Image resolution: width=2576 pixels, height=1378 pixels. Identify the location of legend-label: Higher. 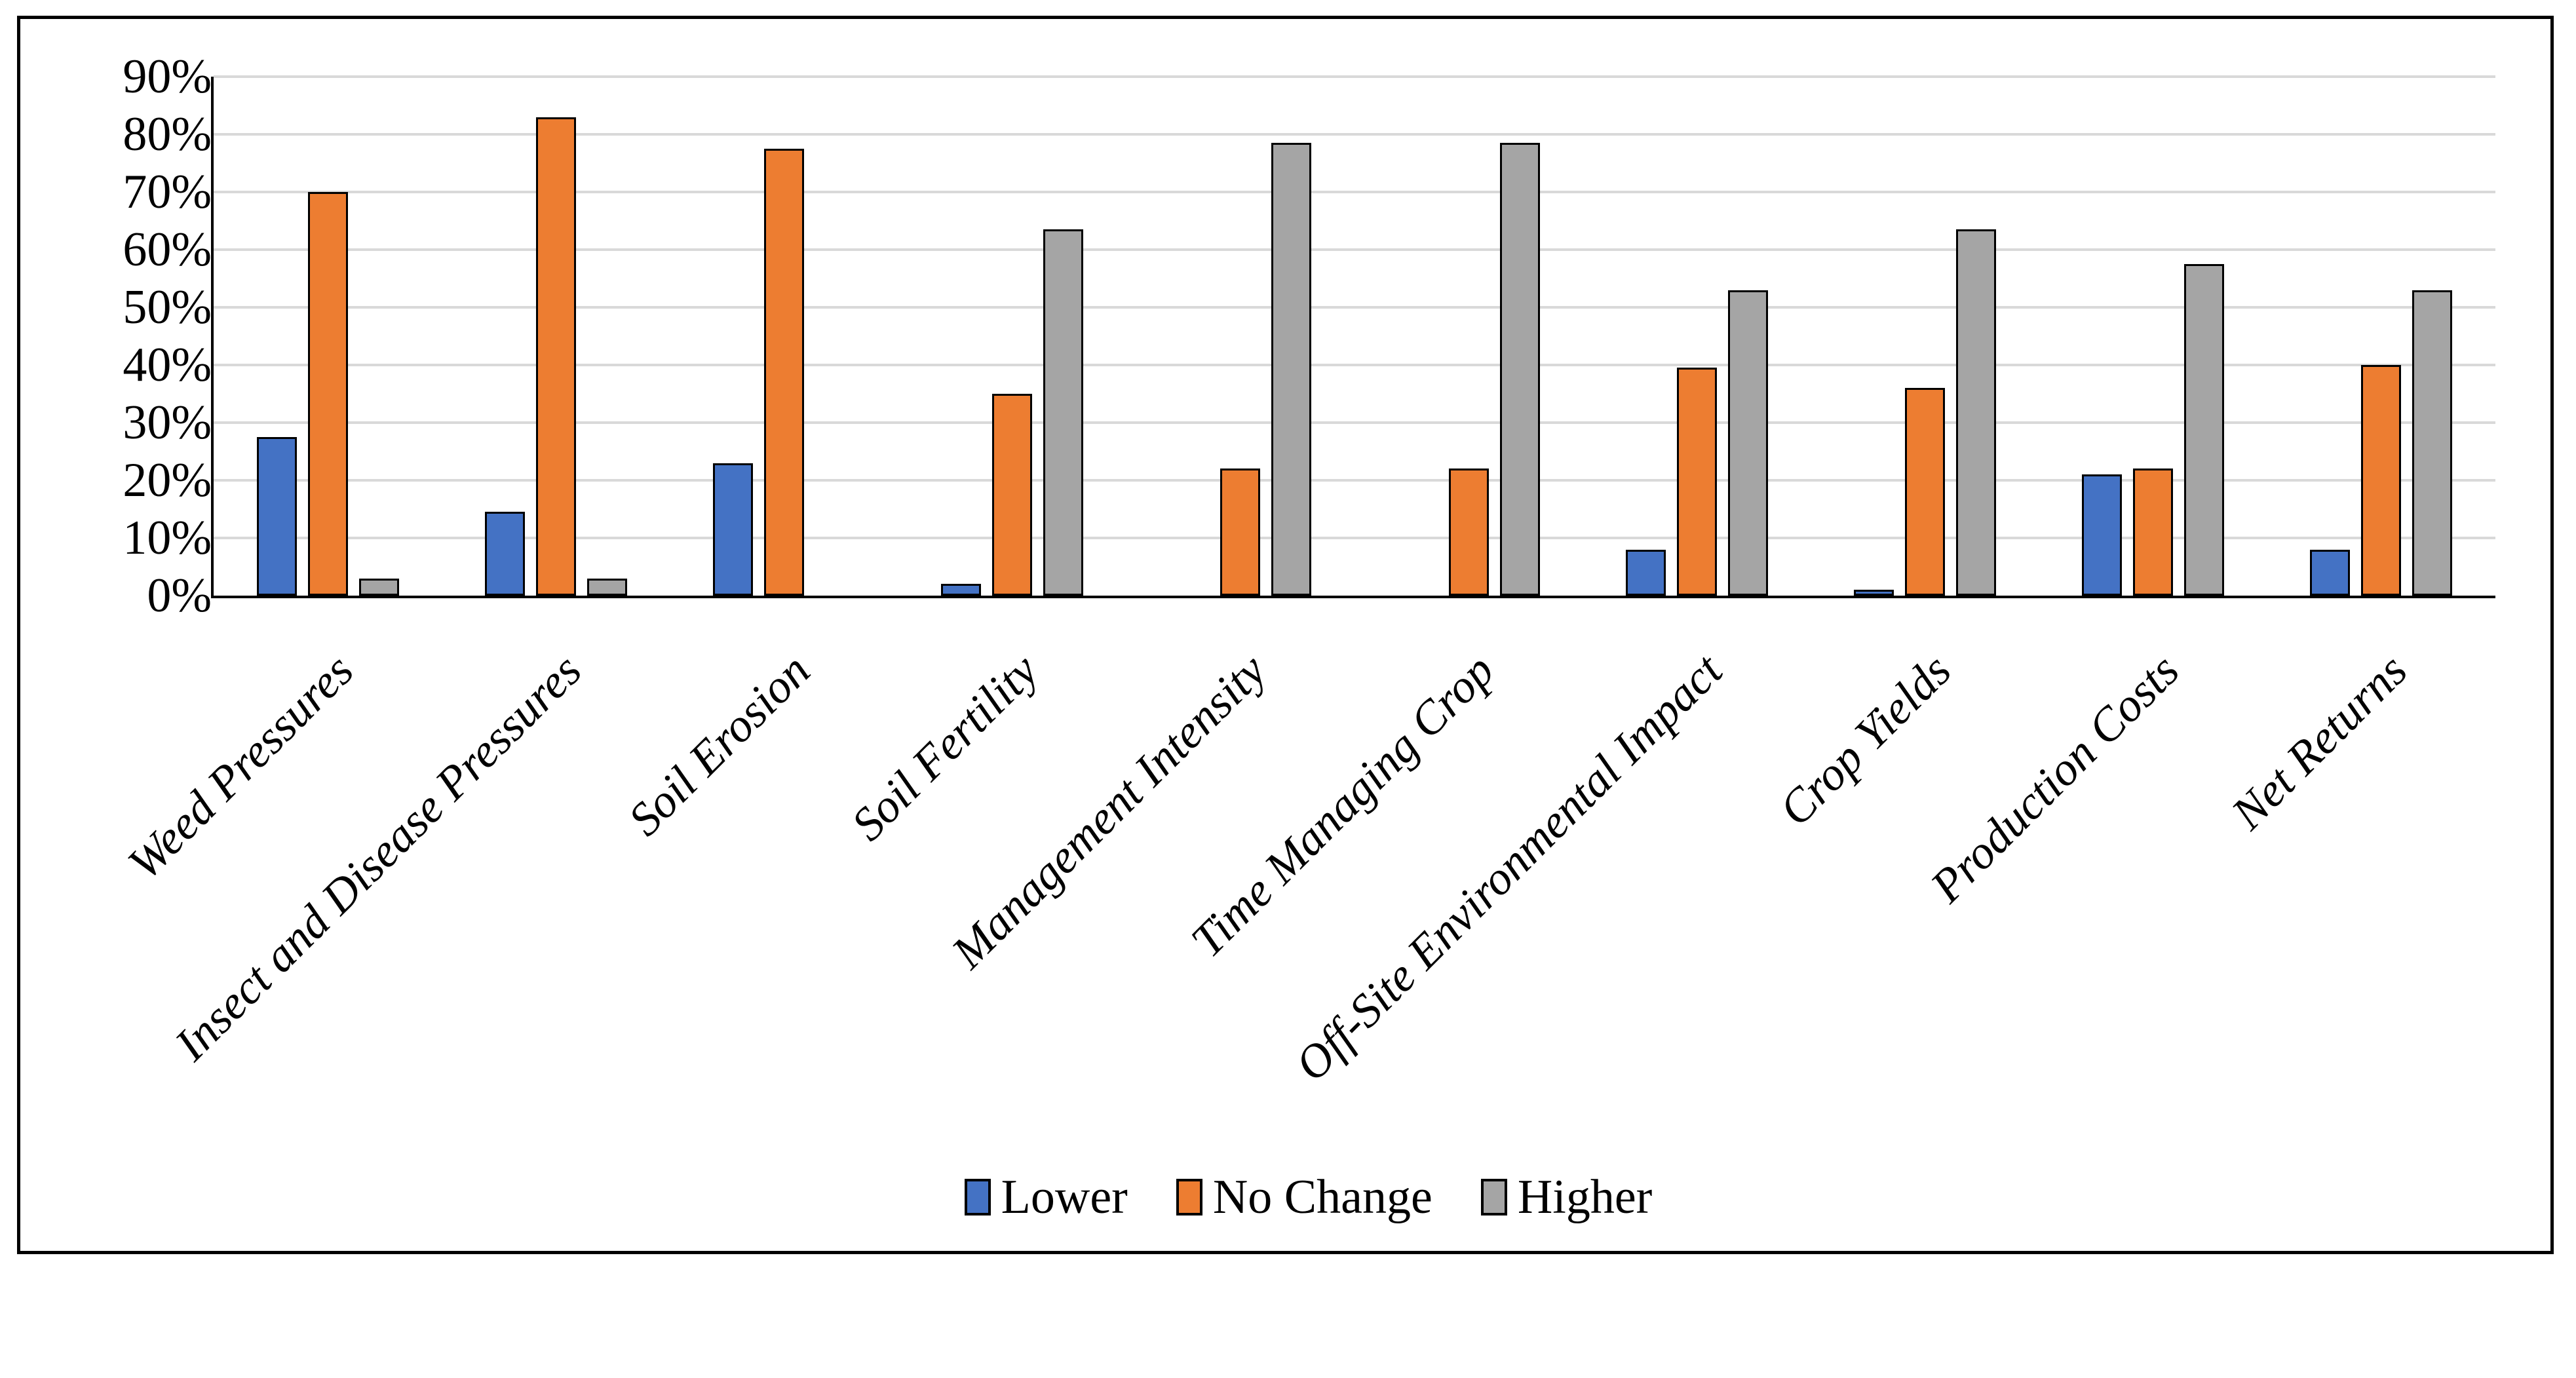
(1585, 1197).